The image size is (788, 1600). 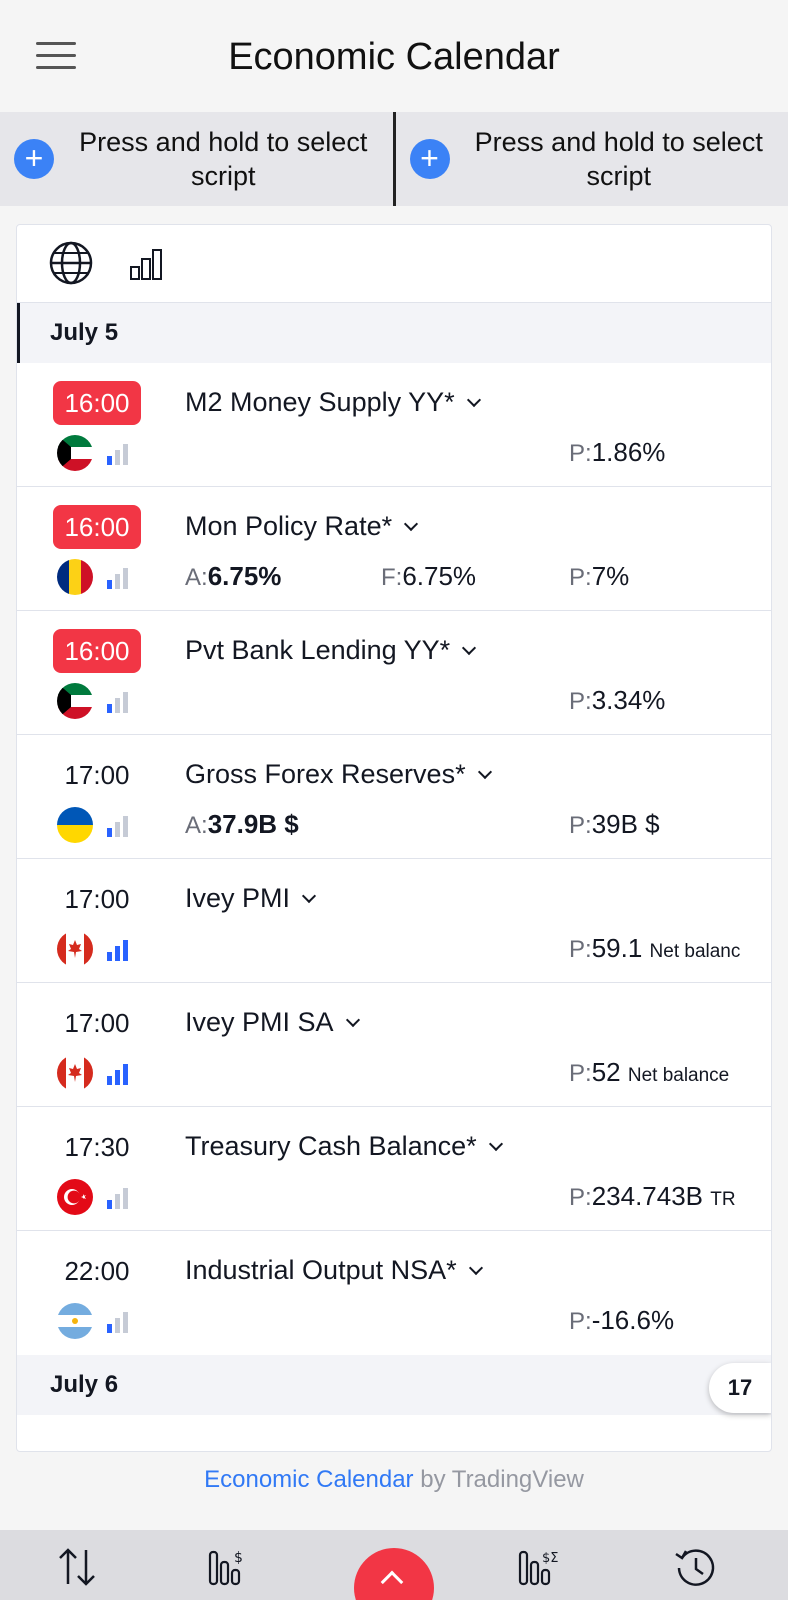 I want to click on actual-number: 37.9B $, so click(x=253, y=824).